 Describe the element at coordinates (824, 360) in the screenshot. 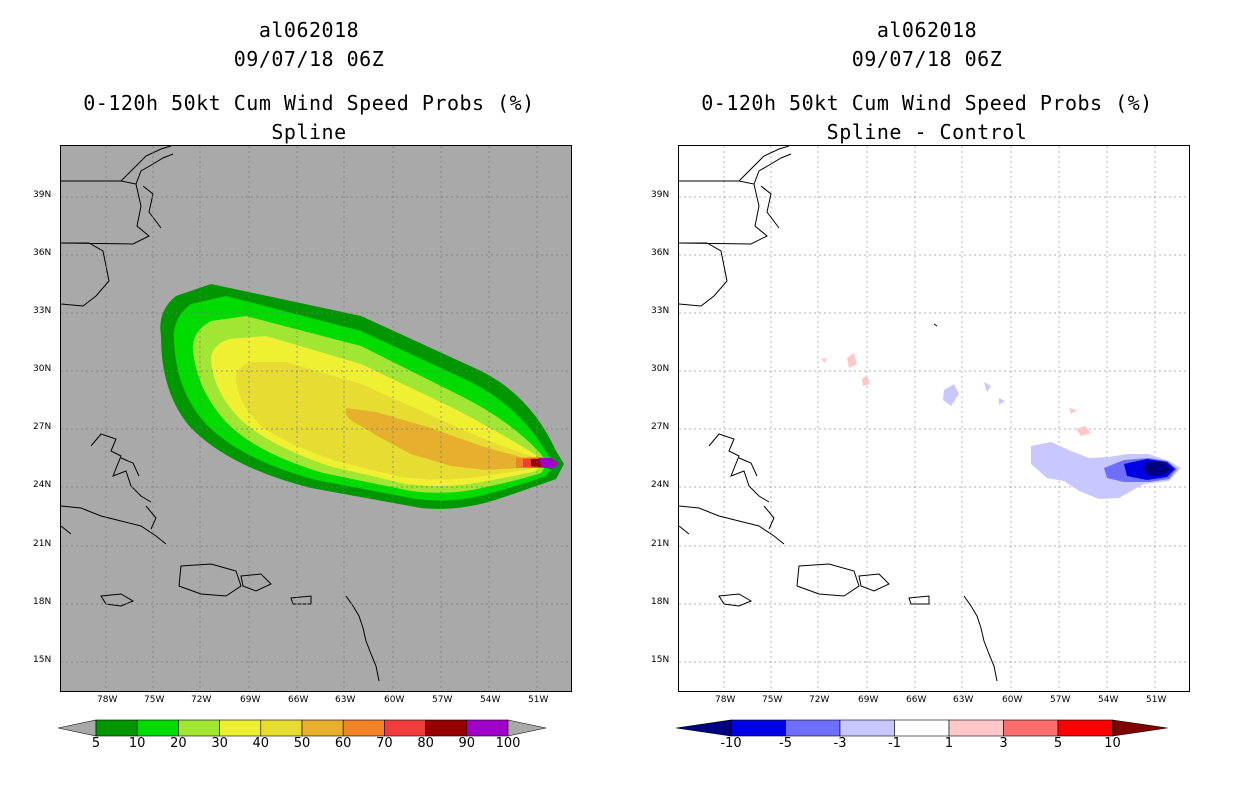

I see `diff-plus1-c` at that location.